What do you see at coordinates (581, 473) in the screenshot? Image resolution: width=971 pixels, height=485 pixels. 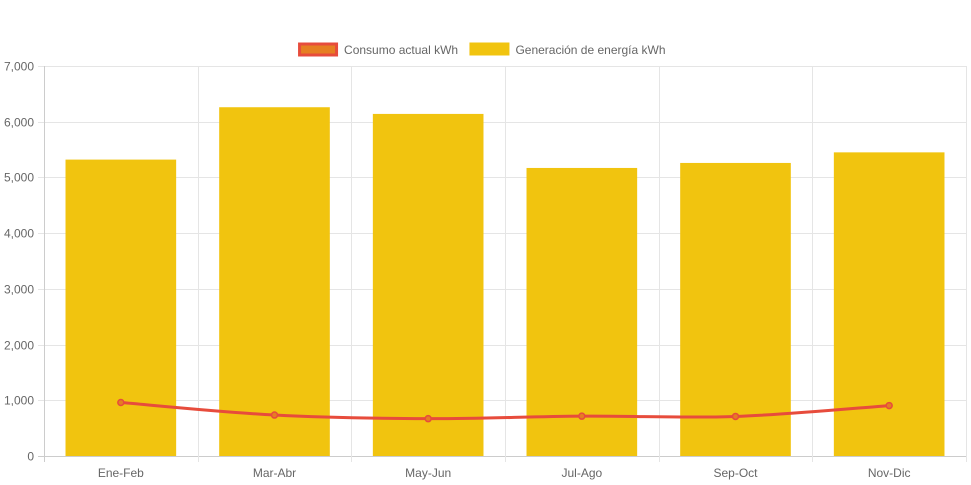 I see `x-tick-label: Jul-Ago` at bounding box center [581, 473].